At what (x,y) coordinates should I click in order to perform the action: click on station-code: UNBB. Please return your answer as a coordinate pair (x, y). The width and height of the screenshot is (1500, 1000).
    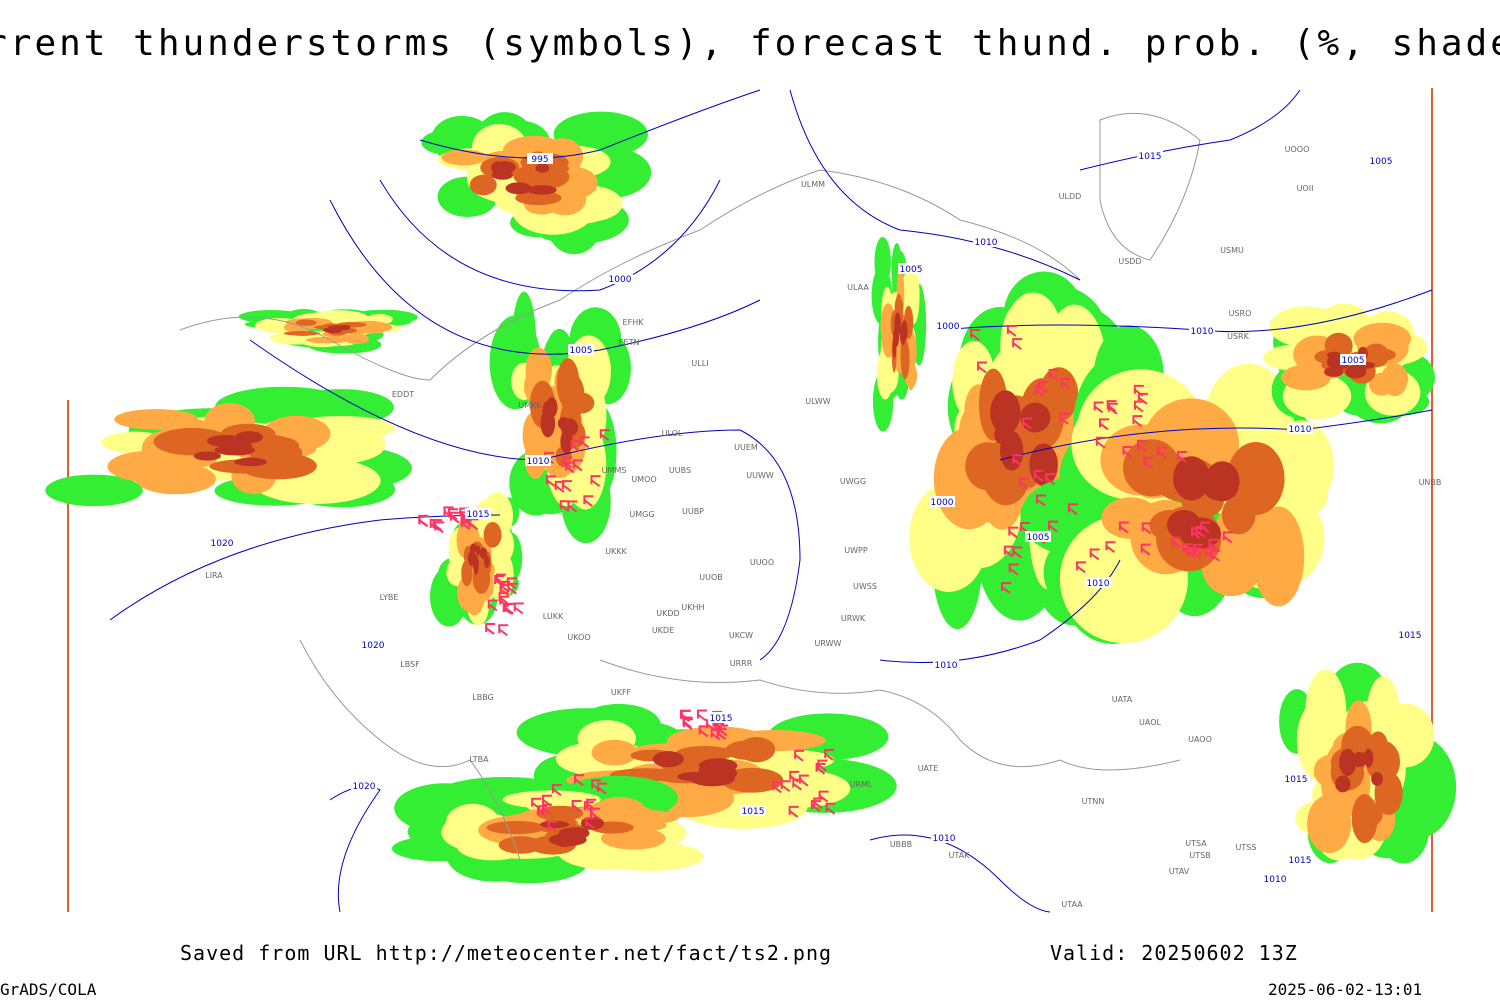
    Looking at the image, I should click on (1430, 482).